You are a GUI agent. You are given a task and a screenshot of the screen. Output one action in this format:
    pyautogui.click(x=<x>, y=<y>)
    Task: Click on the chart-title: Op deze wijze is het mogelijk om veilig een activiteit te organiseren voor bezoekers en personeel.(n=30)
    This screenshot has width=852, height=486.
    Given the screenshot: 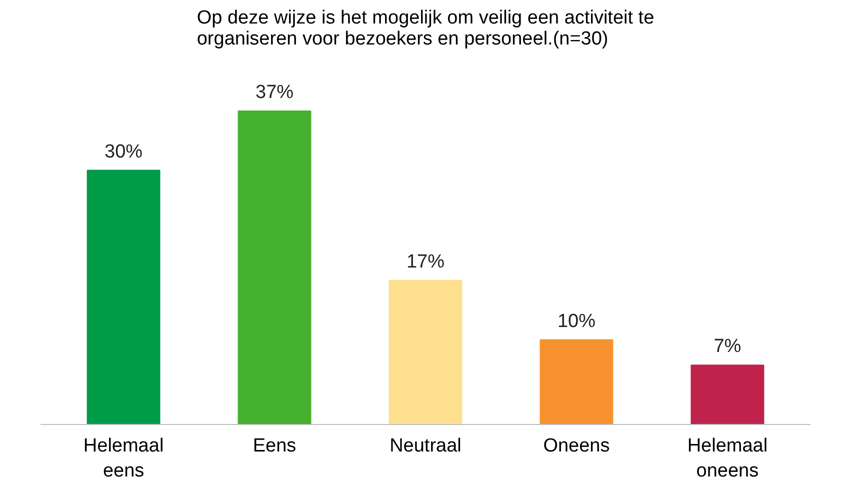 What is the action you would take?
    pyautogui.click(x=425, y=29)
    